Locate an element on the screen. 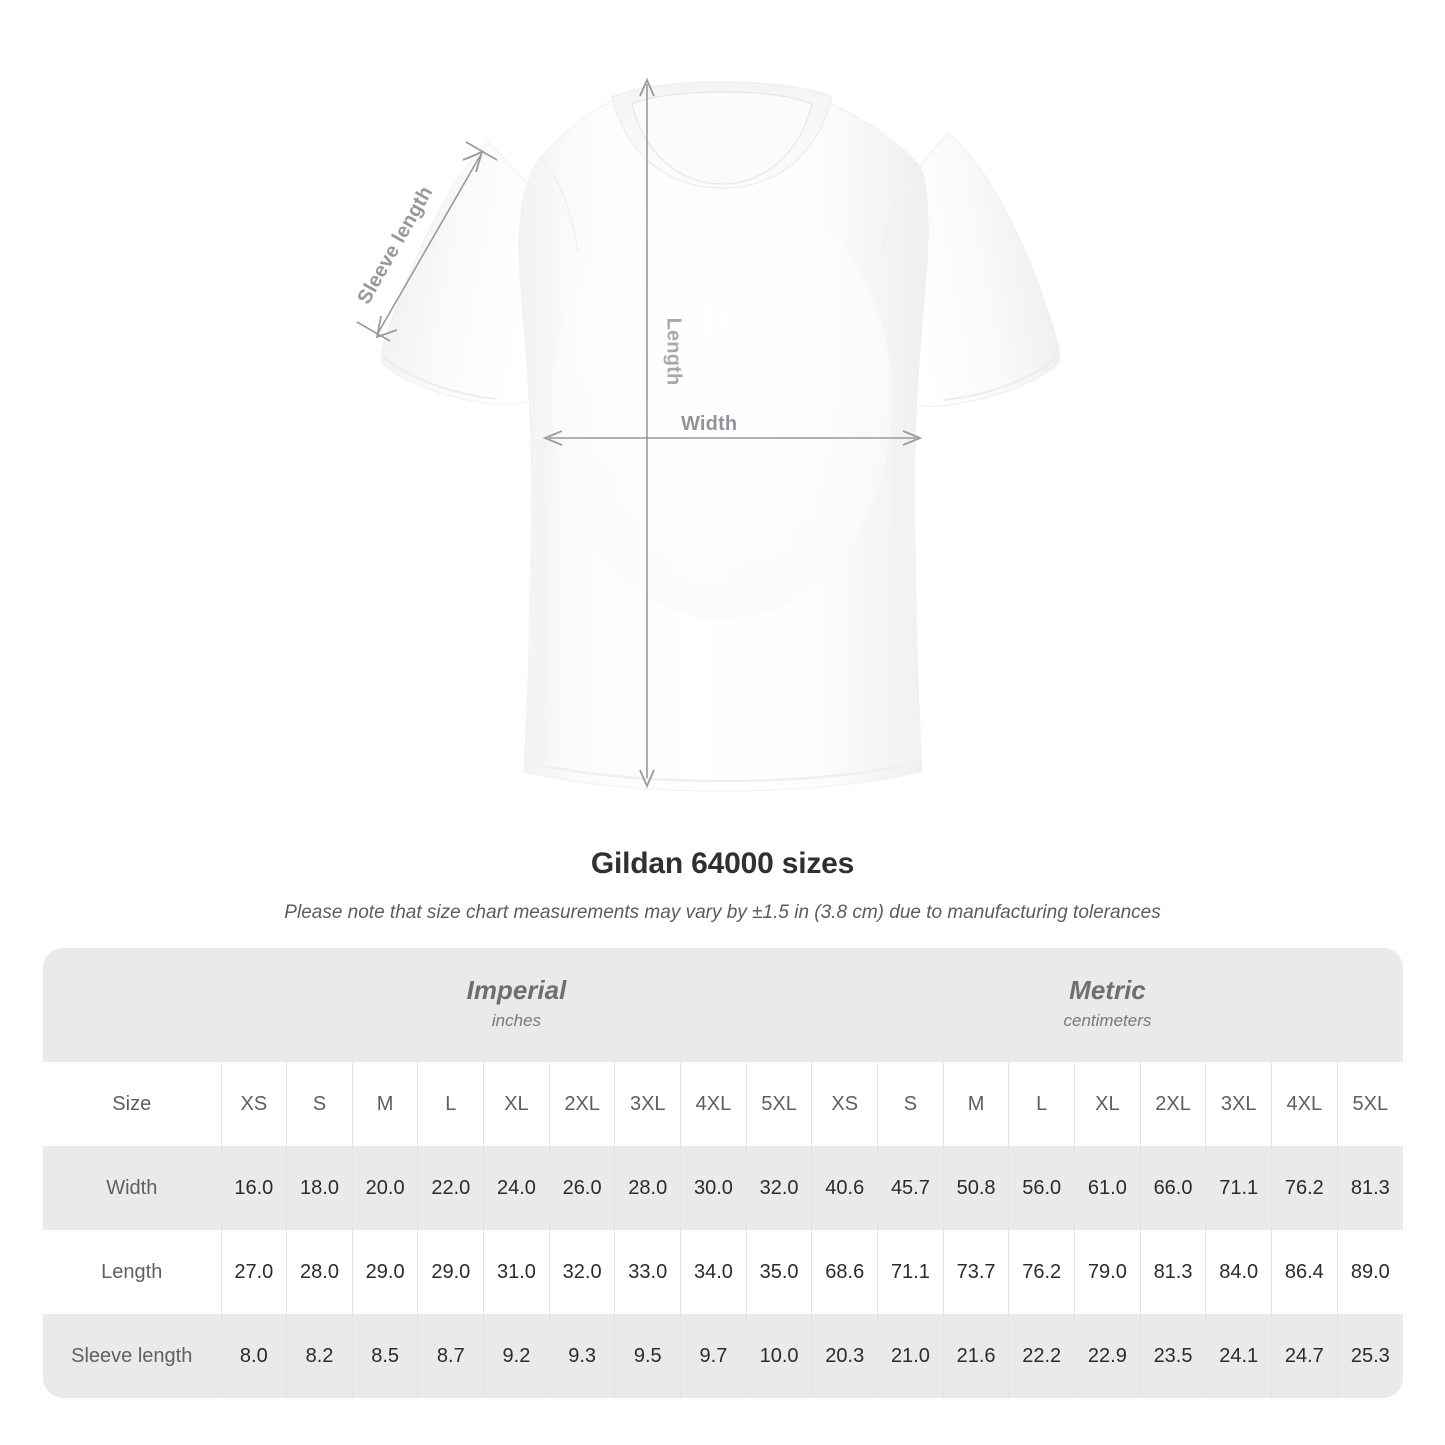 Image resolution: width=1445 pixels, height=1445 pixels. length-dimension-arrow is located at coordinates (647, 433).